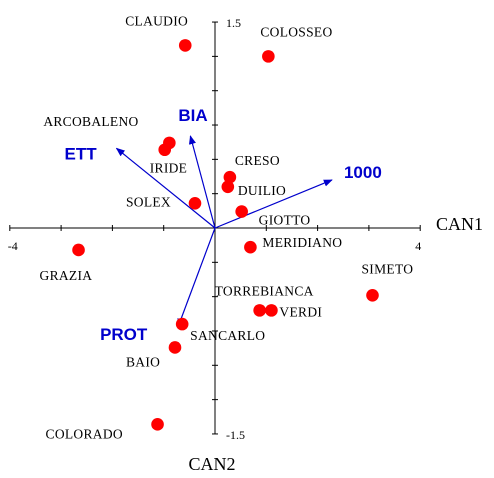 This screenshot has height=478, width=494. I want to click on vector-label-1000: 1000, so click(363, 172).